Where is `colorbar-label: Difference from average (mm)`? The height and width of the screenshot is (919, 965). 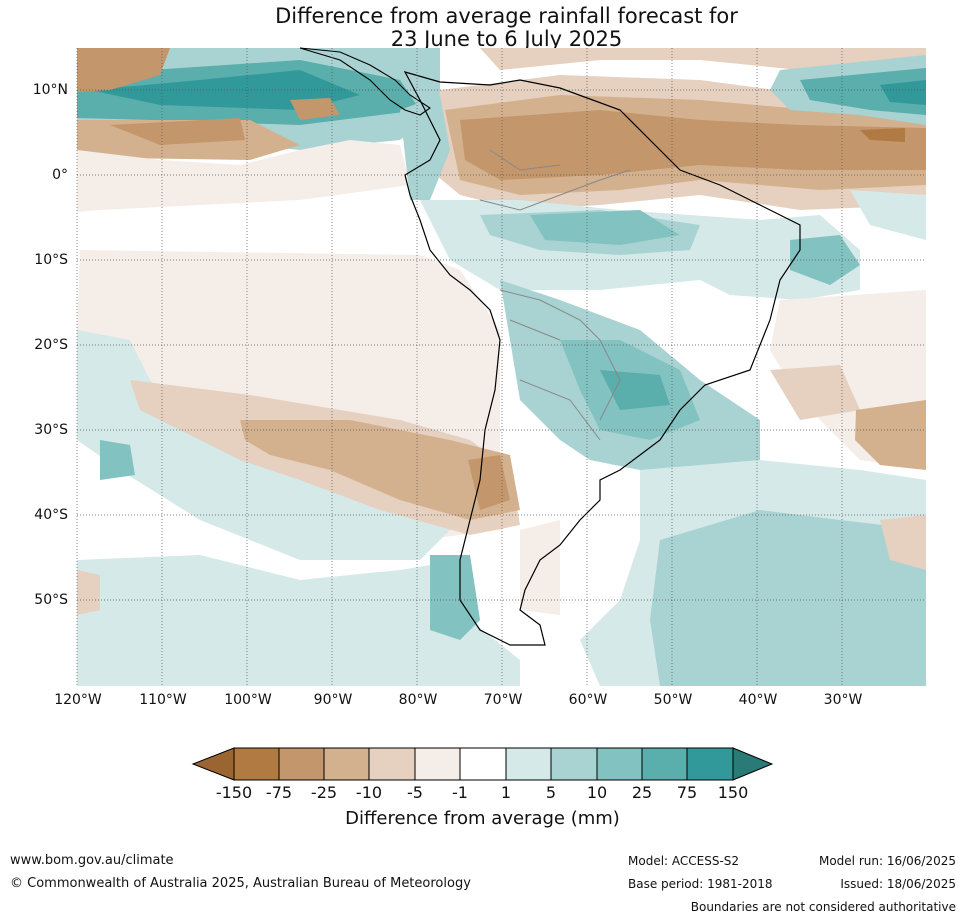
colorbar-label: Difference from average (mm) is located at coordinates (482, 818).